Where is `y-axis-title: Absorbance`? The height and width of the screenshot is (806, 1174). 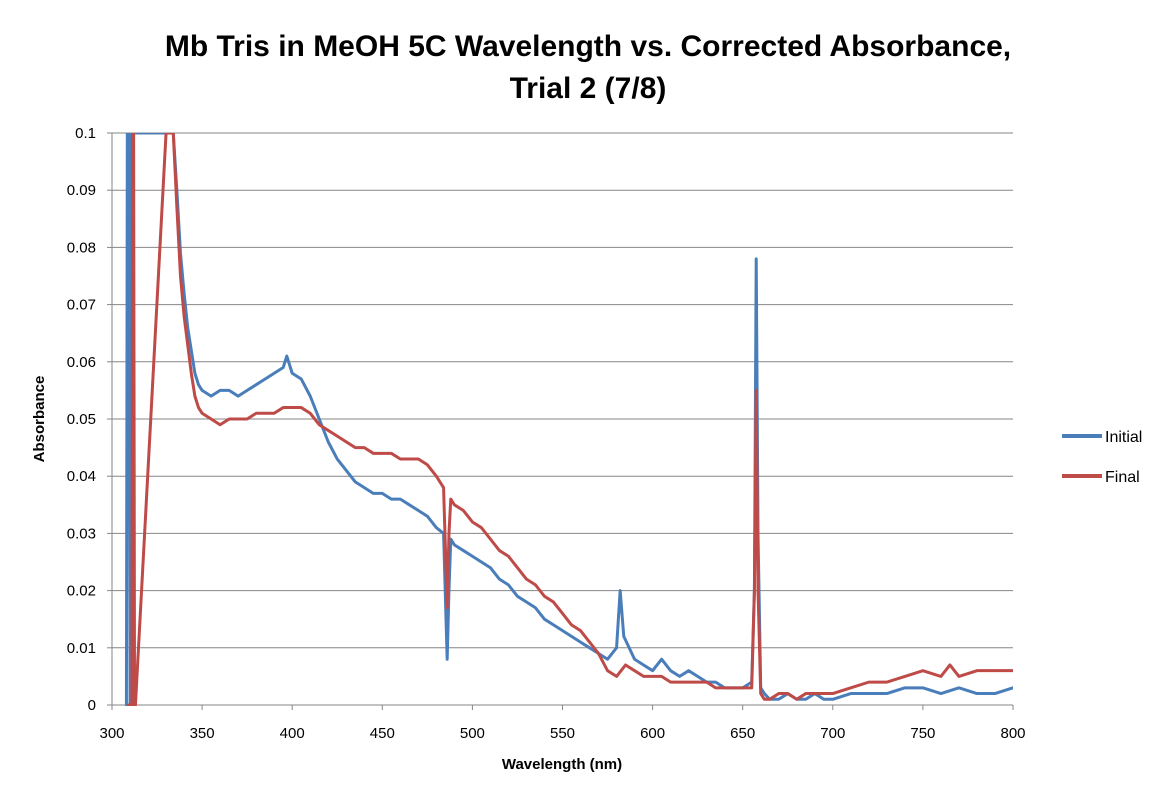
y-axis-title: Absorbance is located at coordinates (39, 419).